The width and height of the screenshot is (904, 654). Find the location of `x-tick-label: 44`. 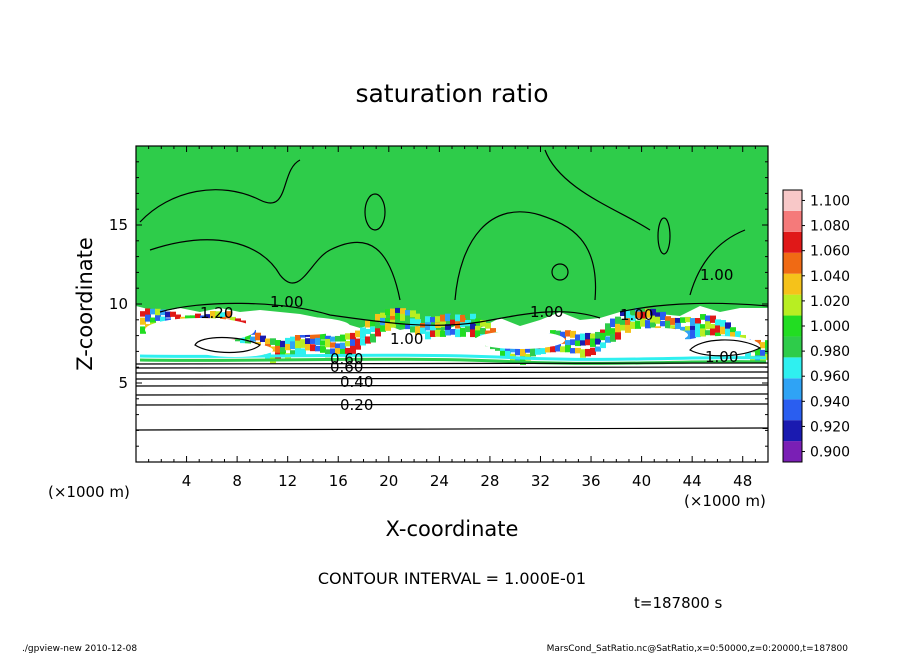

x-tick-label: 44 is located at coordinates (692, 481).